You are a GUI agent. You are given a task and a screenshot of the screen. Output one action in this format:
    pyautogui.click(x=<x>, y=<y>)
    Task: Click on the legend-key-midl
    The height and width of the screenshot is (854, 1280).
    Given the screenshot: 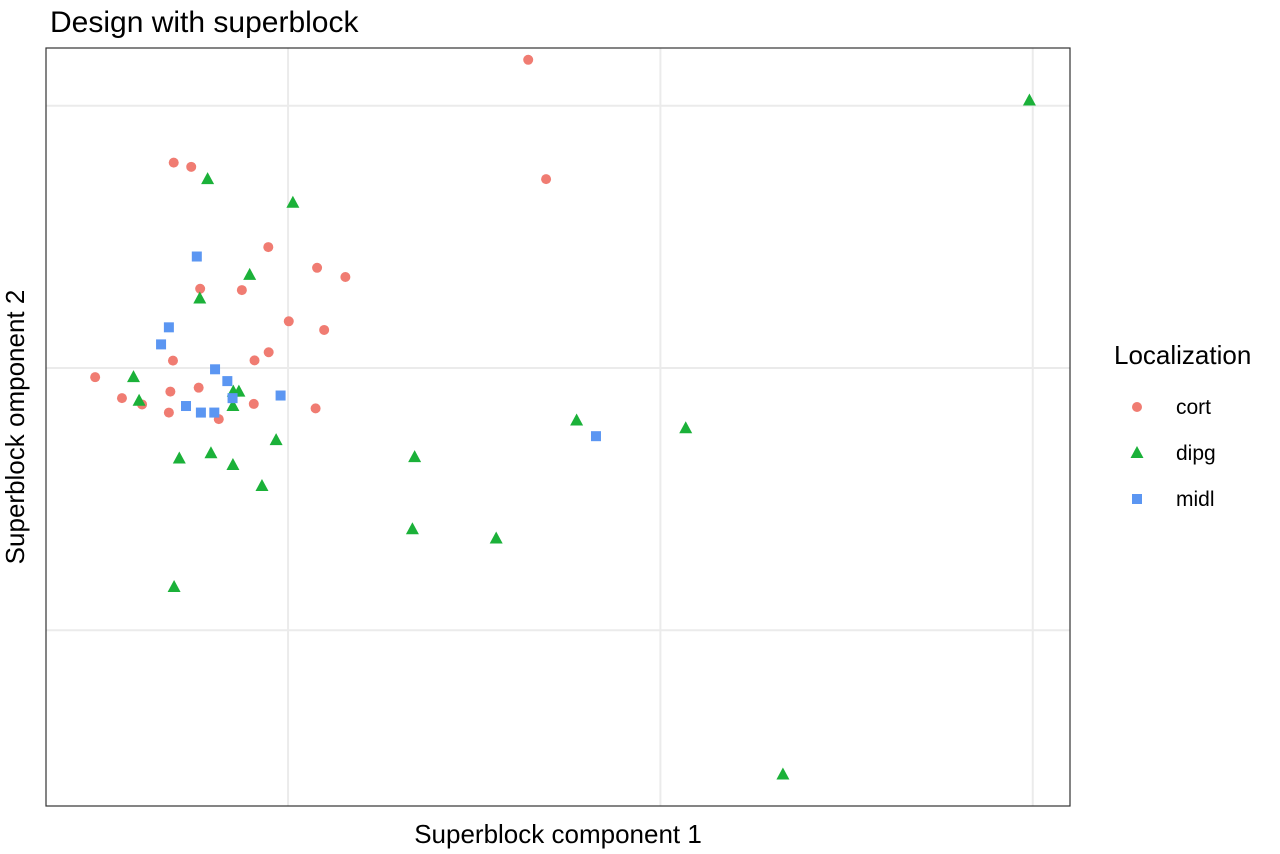 What is the action you would take?
    pyautogui.click(x=1137, y=499)
    